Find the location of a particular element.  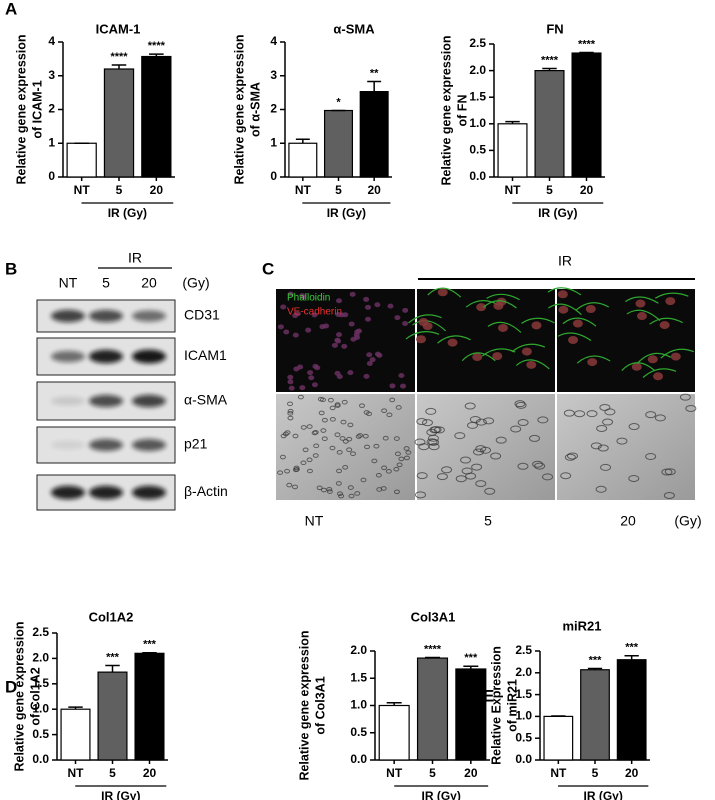

blot-label: CD31 is located at coordinates (202, 315).